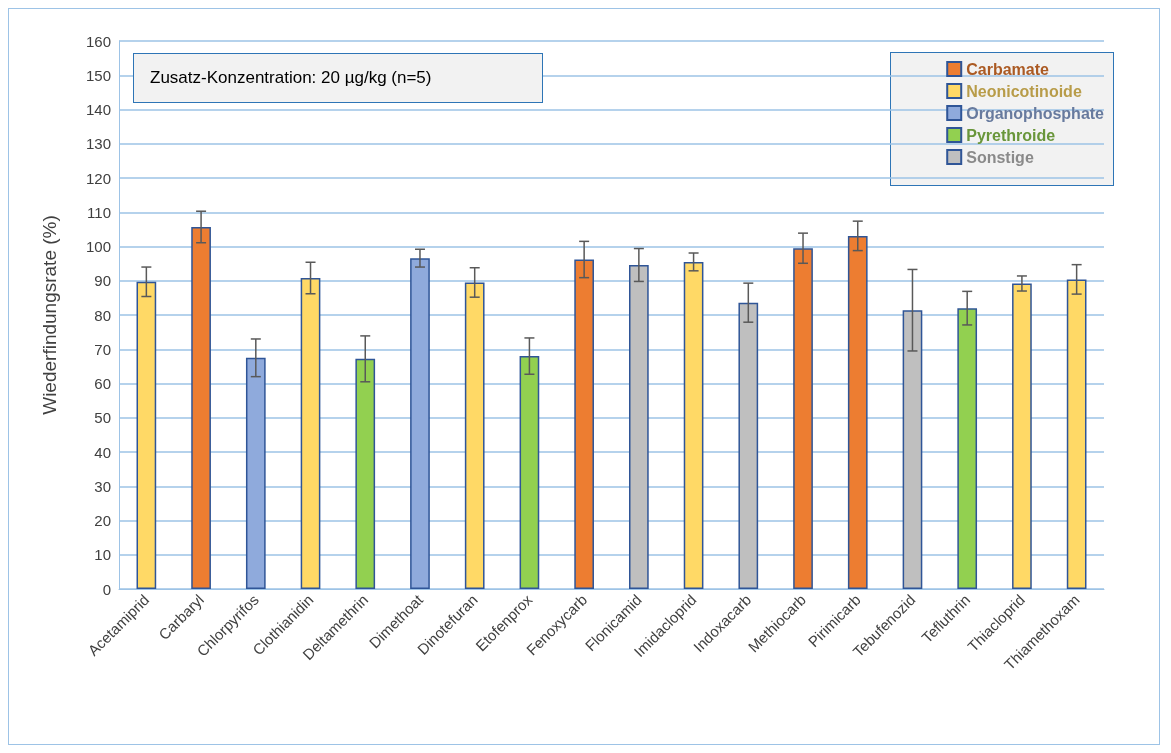 The image size is (1171, 753). What do you see at coordinates (98, 144) in the screenshot?
I see `y-tick-label: 130` at bounding box center [98, 144].